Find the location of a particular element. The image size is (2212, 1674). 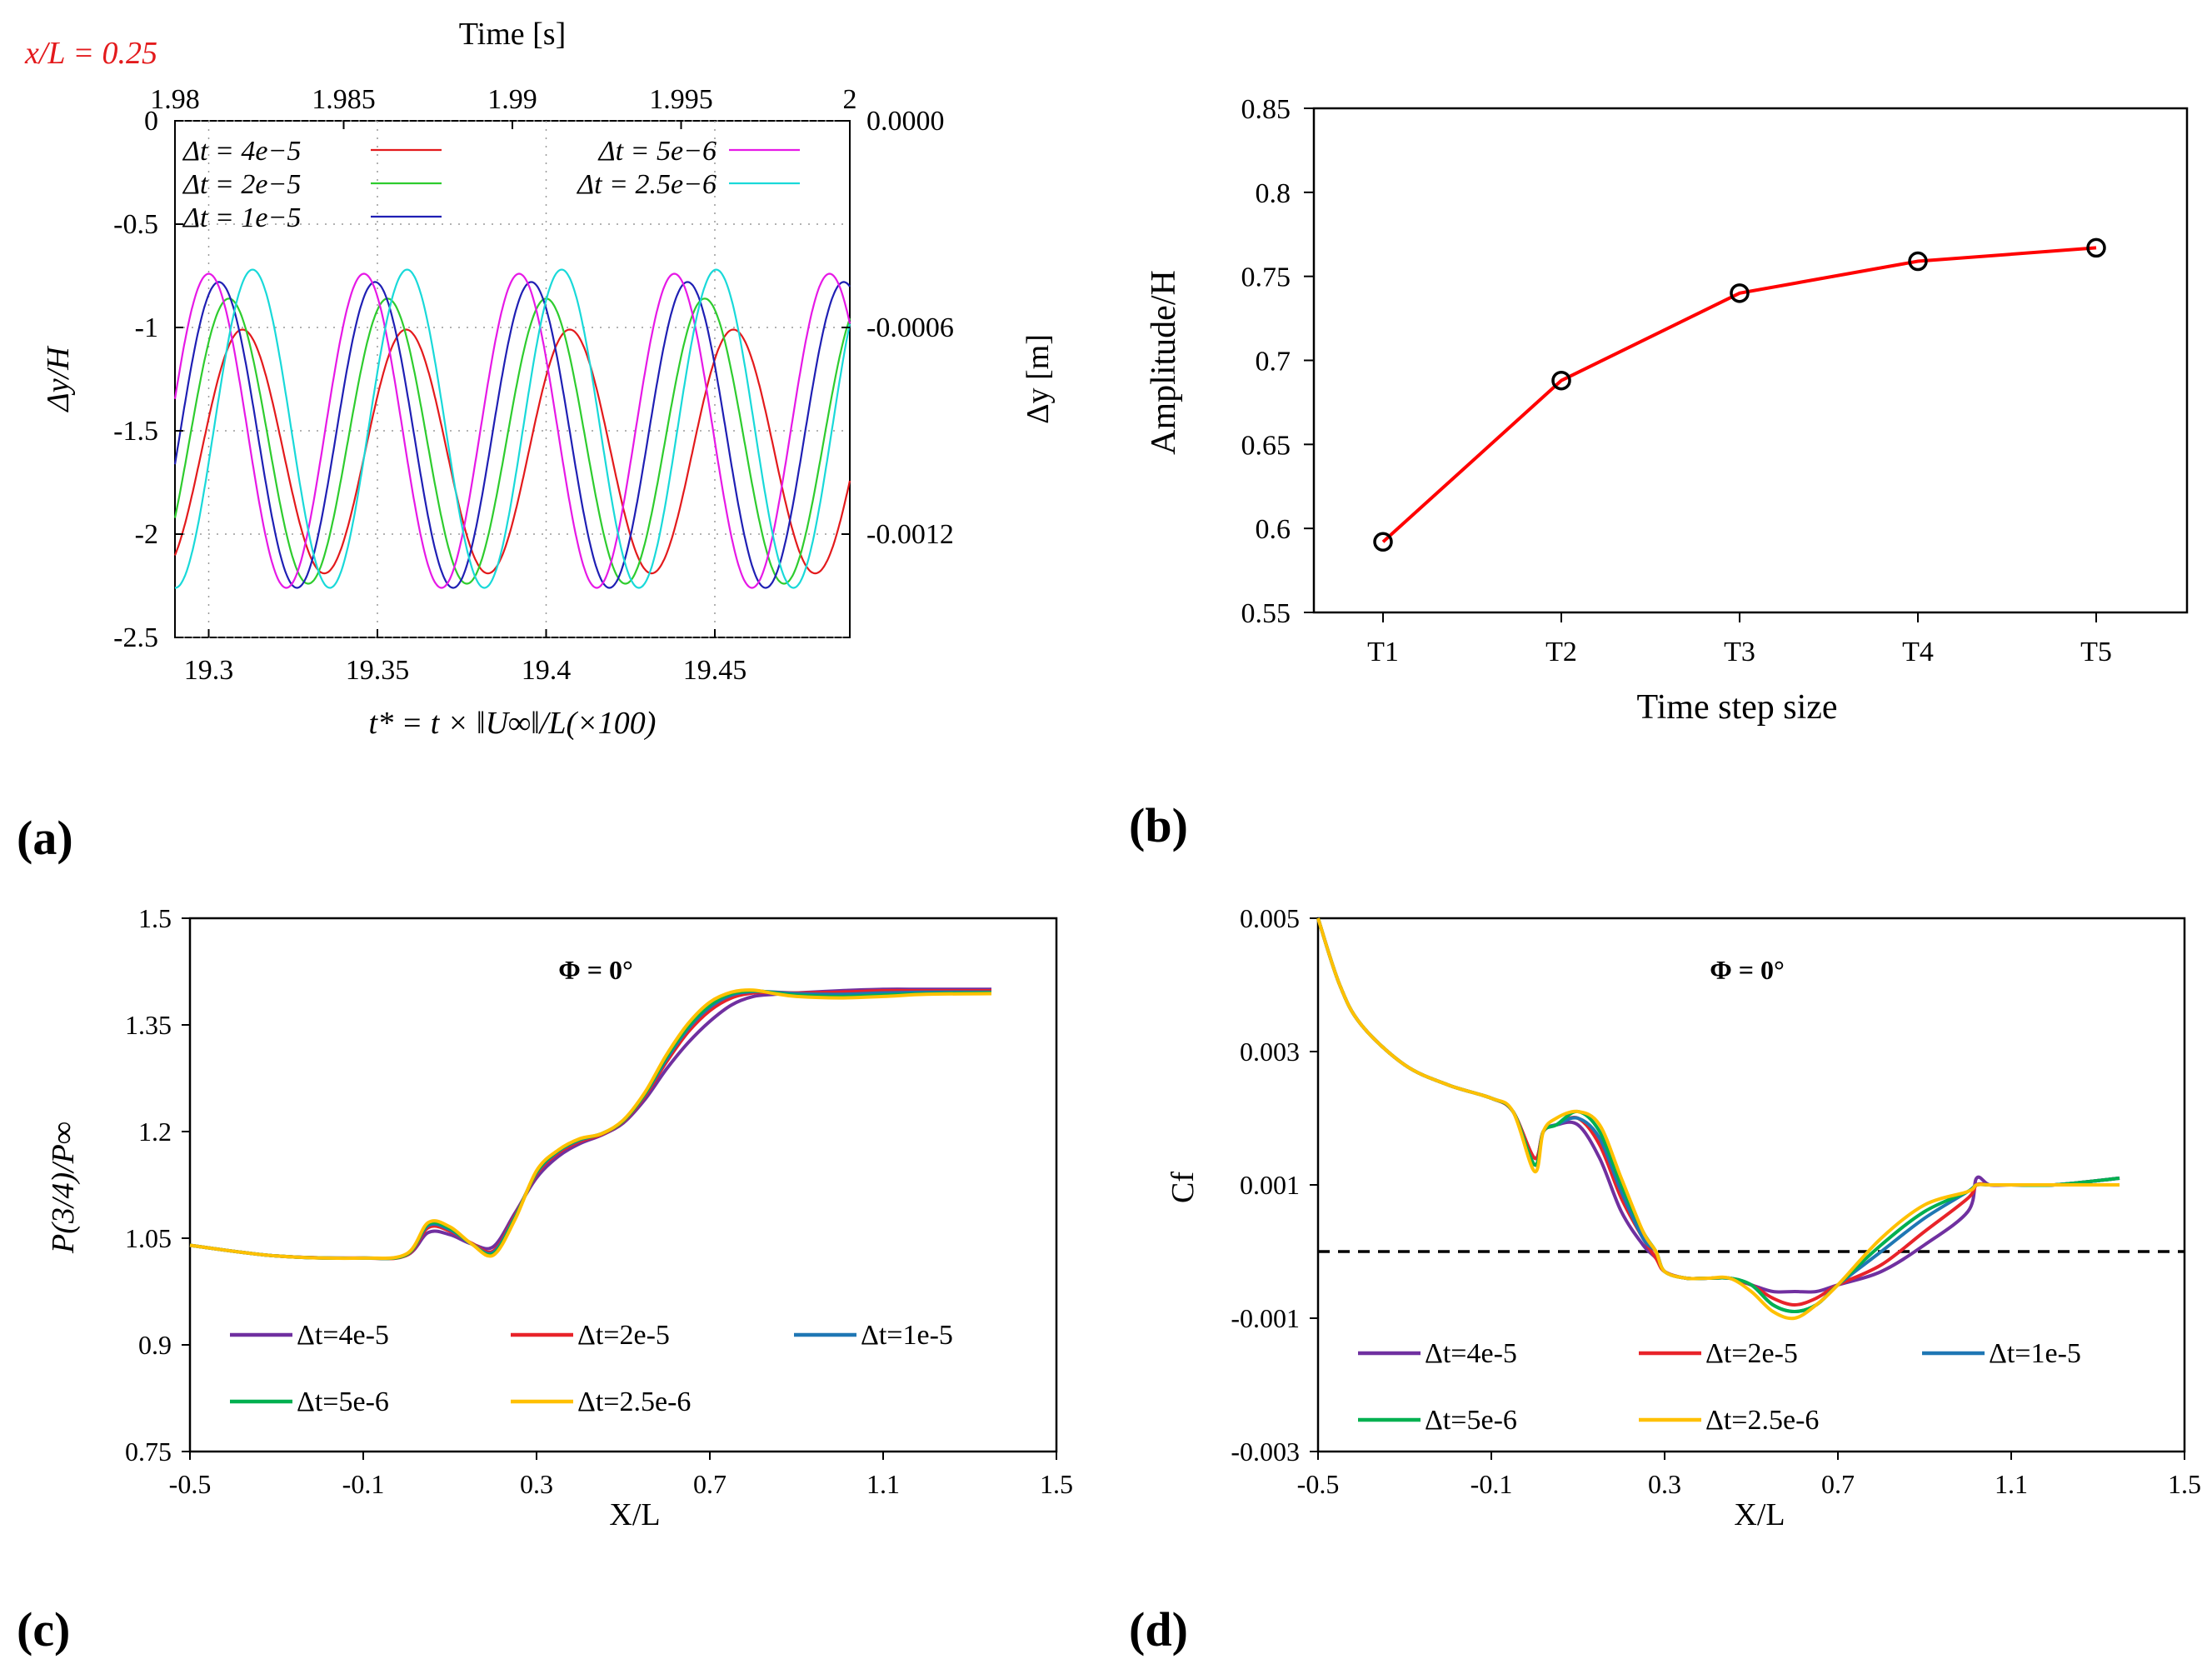

panel-c-legend-label-4: Δt=2.5e-6 is located at coordinates (634, 1402).